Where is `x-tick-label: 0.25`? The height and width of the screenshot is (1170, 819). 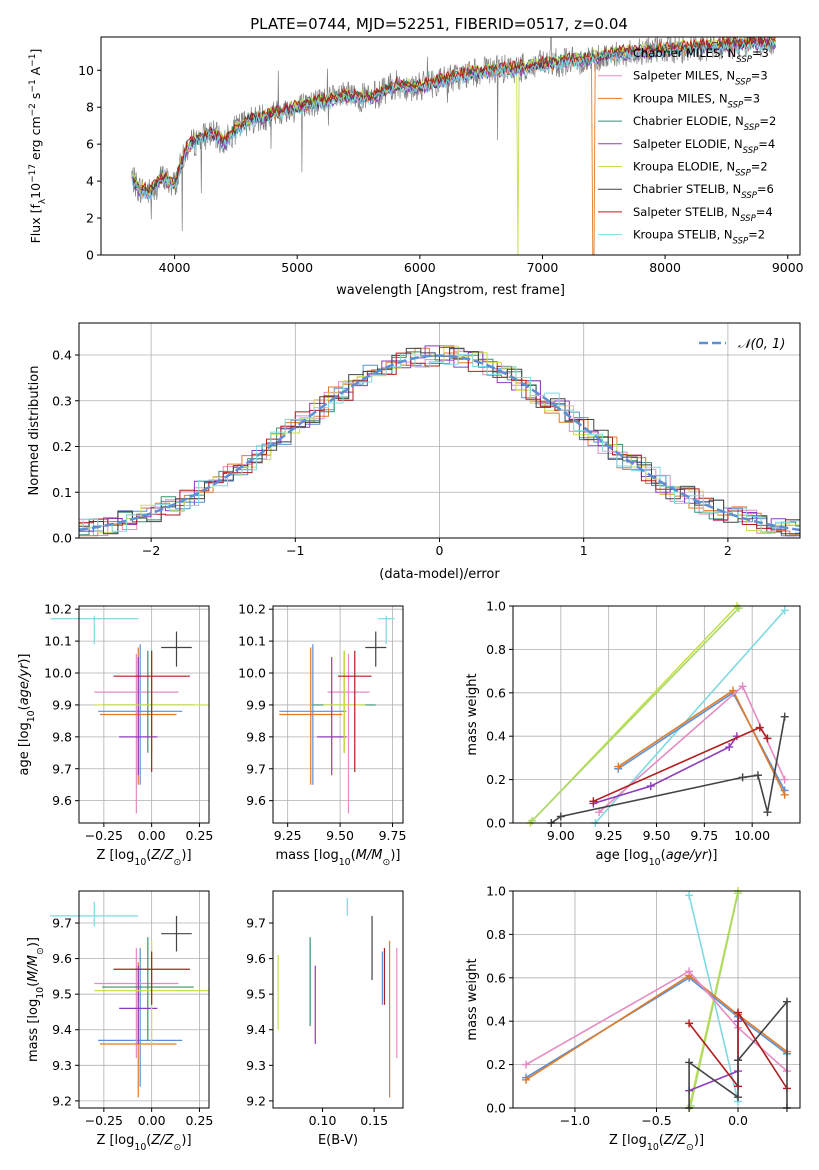 x-tick-label: 0.25 is located at coordinates (200, 835).